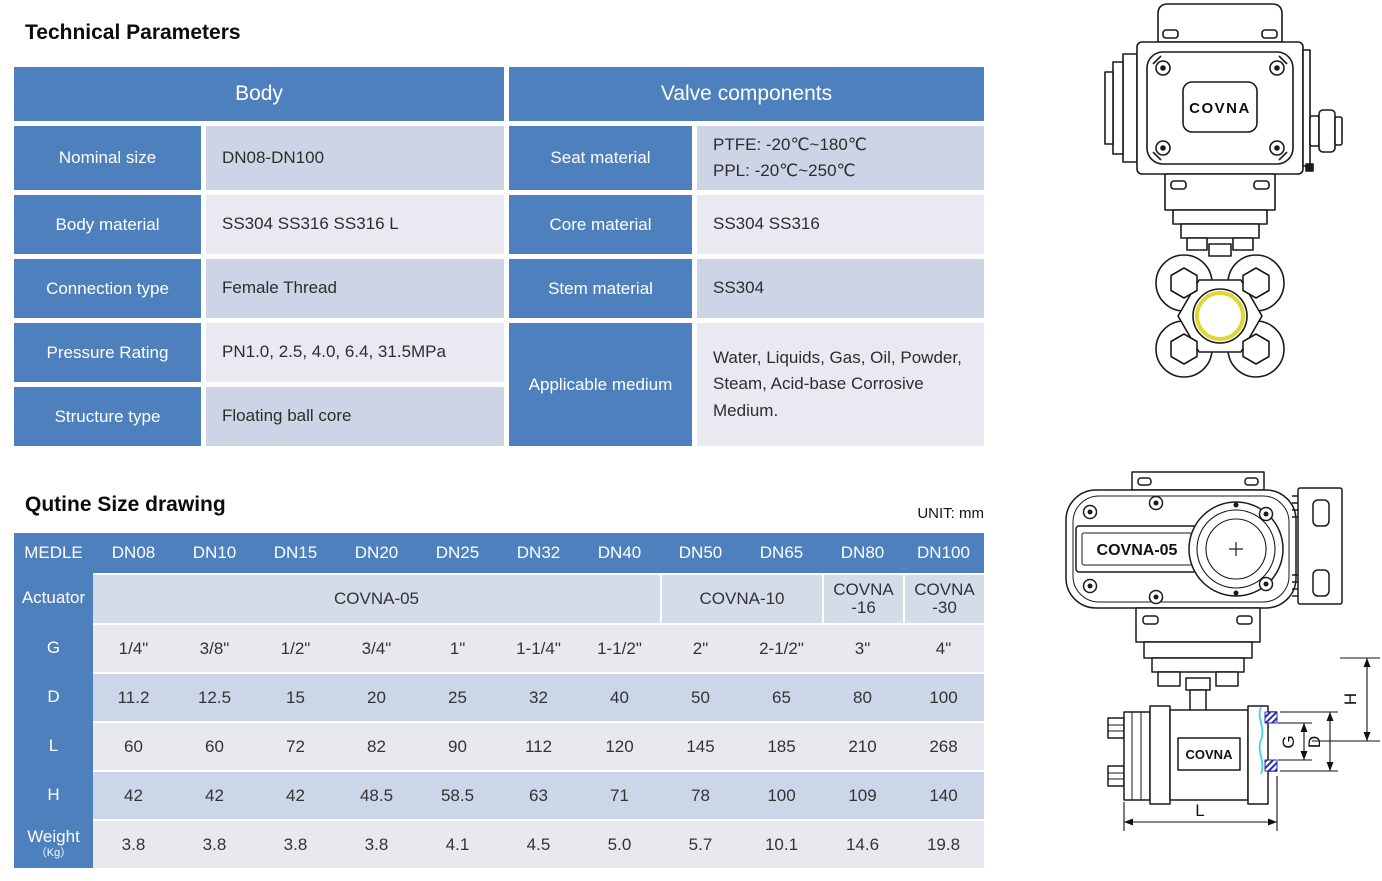 The width and height of the screenshot is (1382, 881). Describe the element at coordinates (1220, 108) in the screenshot. I see `front-view-brand-label: COVNA` at that location.